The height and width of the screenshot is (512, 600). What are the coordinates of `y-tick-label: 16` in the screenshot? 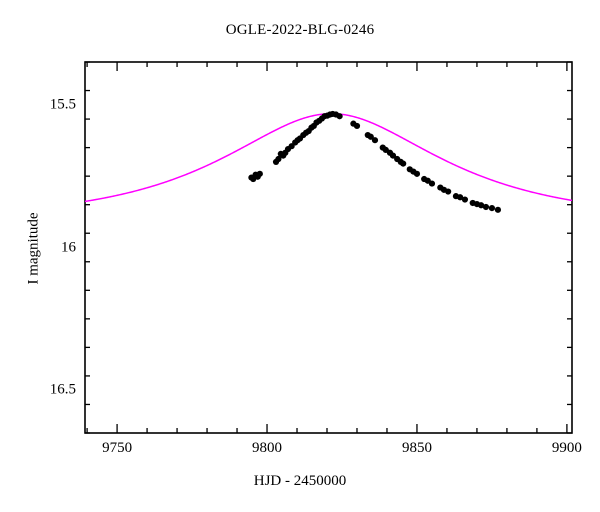 It's located at (68, 247).